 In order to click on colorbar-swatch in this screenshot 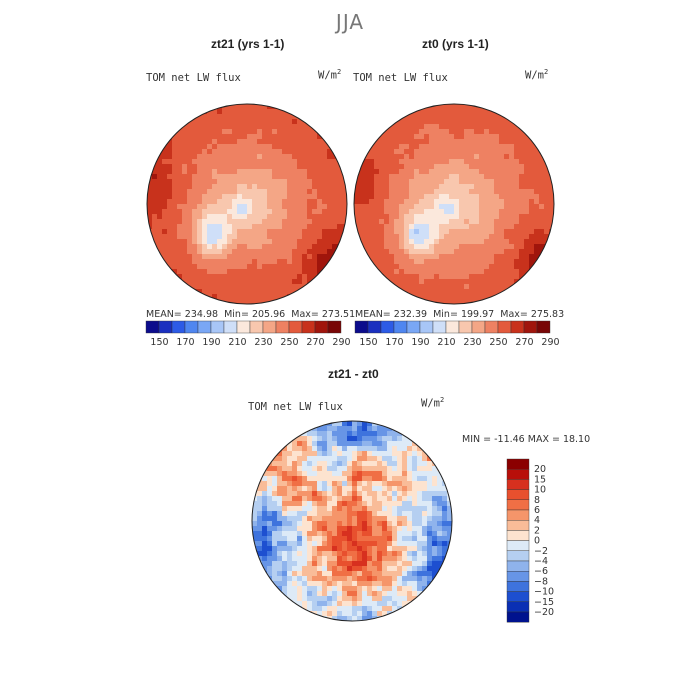, I will do `click(518, 576)`.